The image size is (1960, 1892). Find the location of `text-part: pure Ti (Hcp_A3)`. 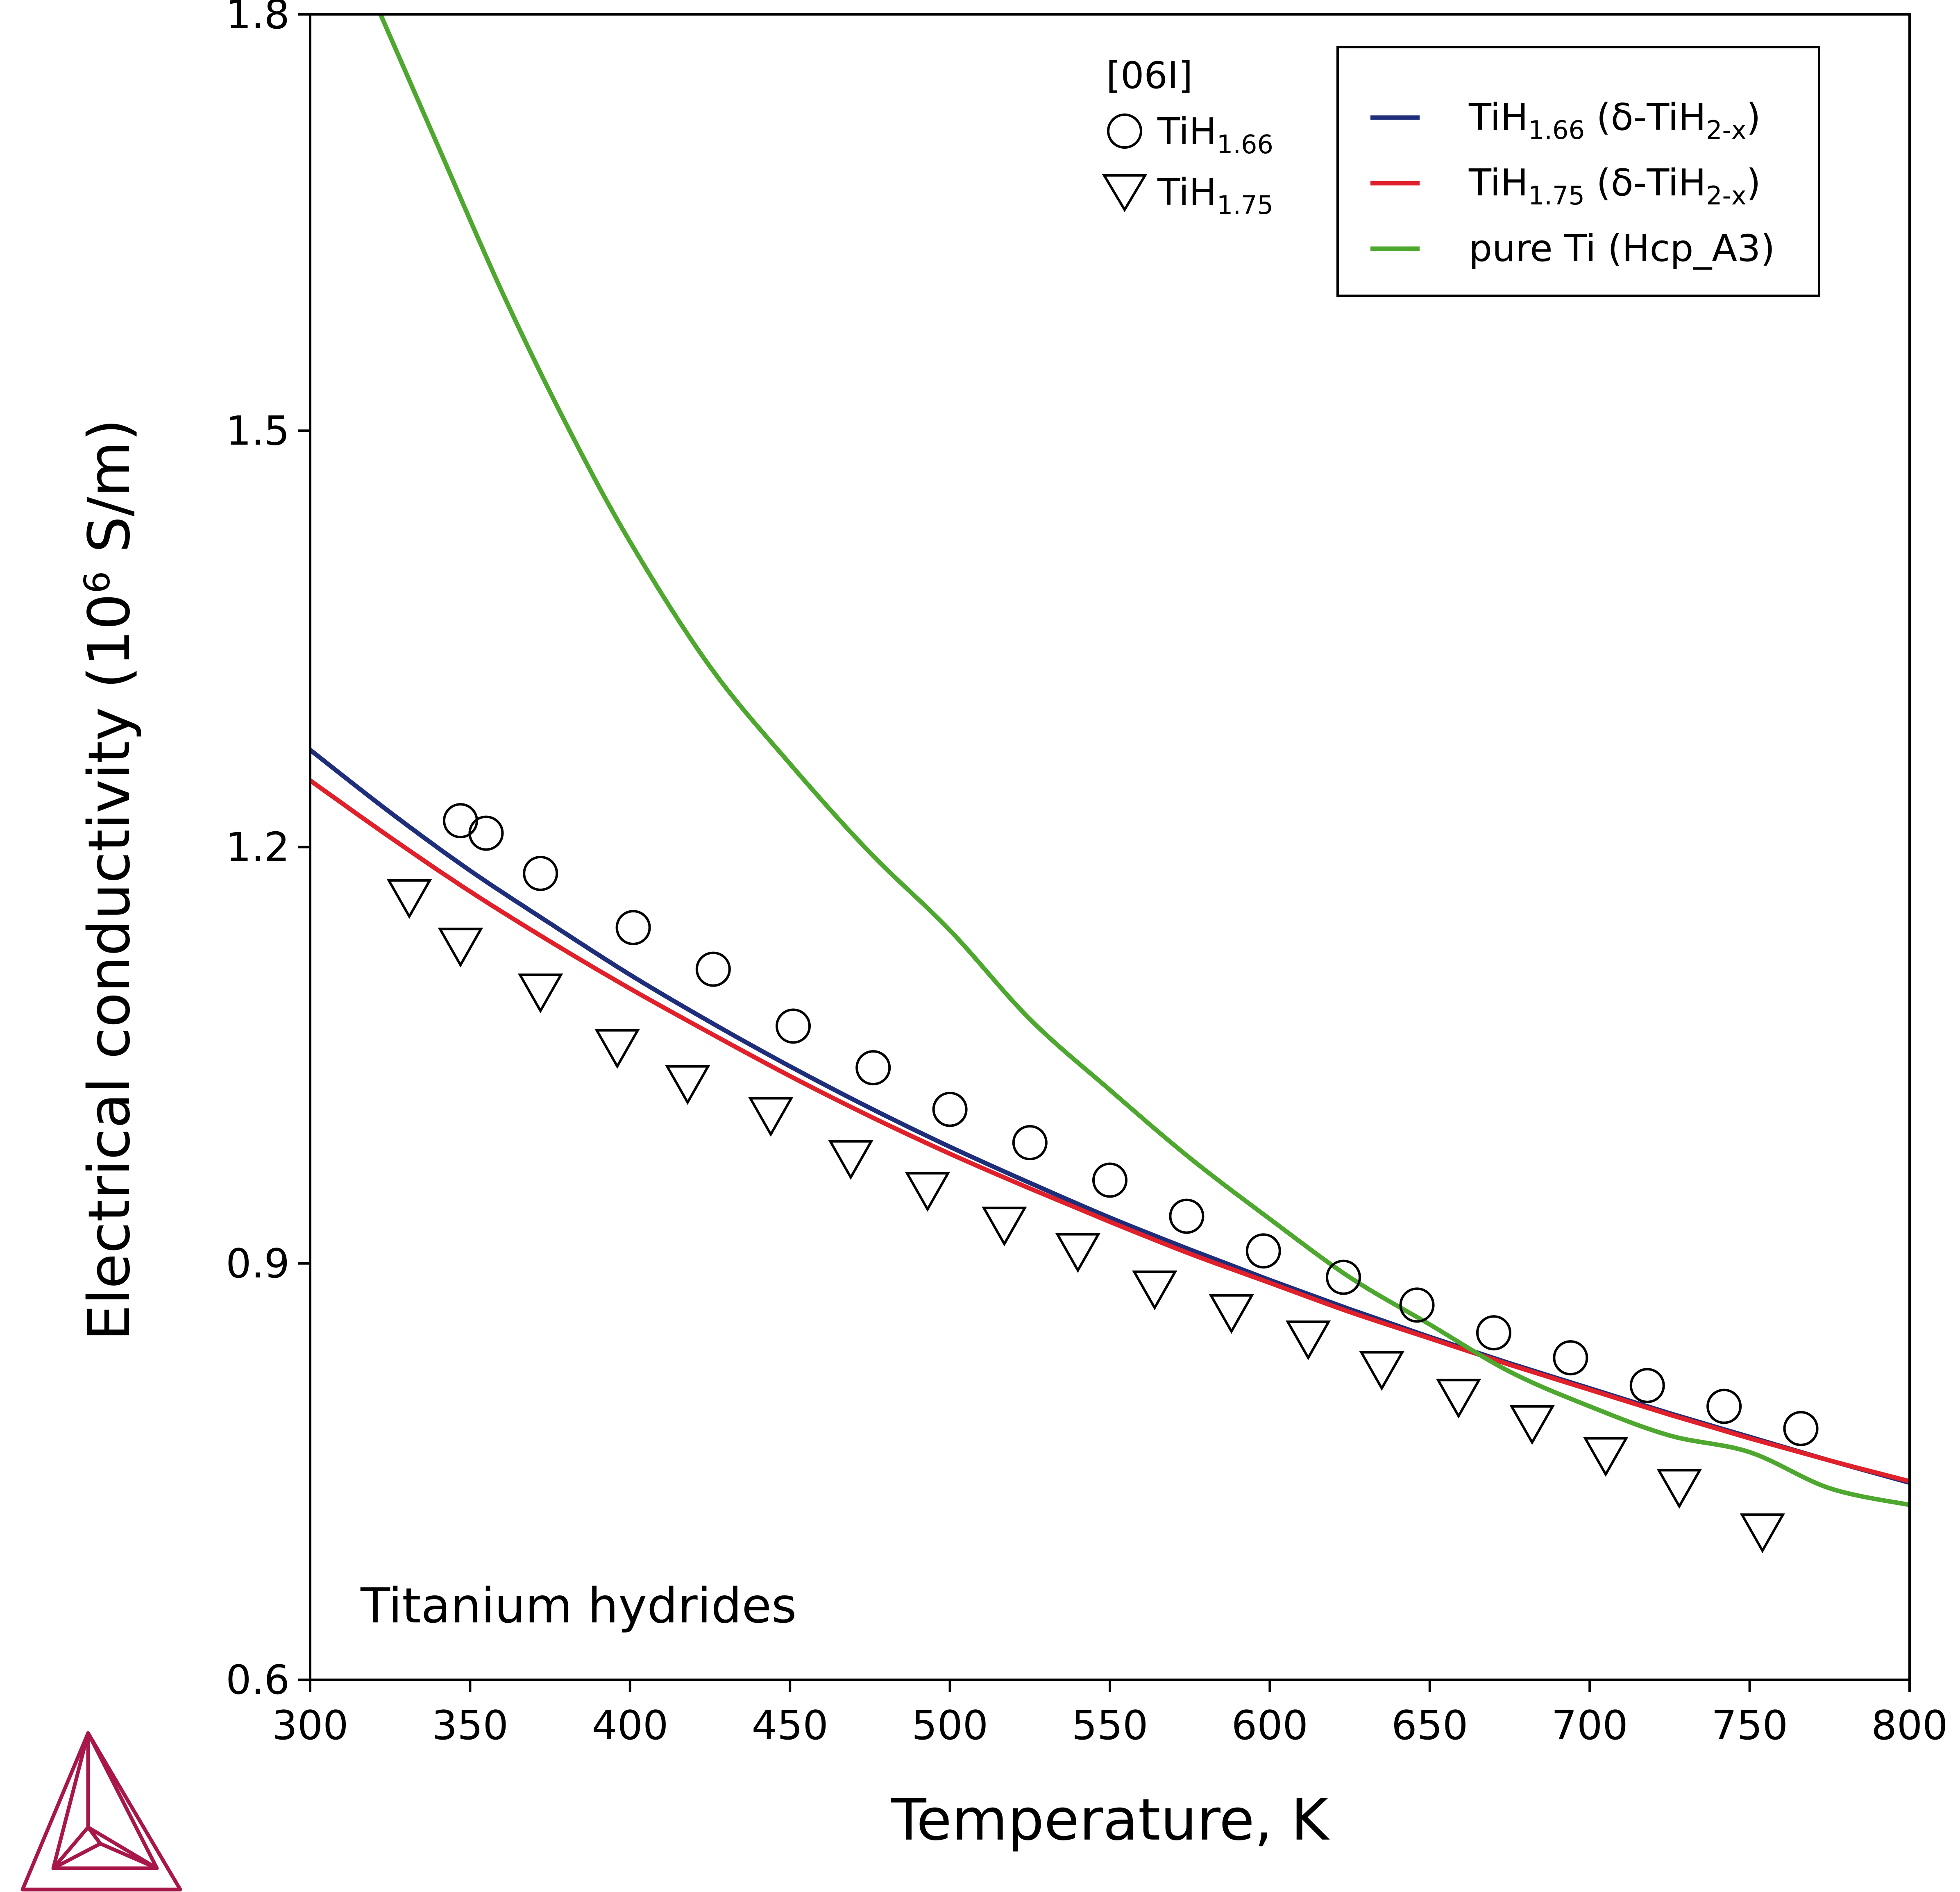

text-part: pure Ti (Hcp_A3) is located at coordinates (1622, 248).